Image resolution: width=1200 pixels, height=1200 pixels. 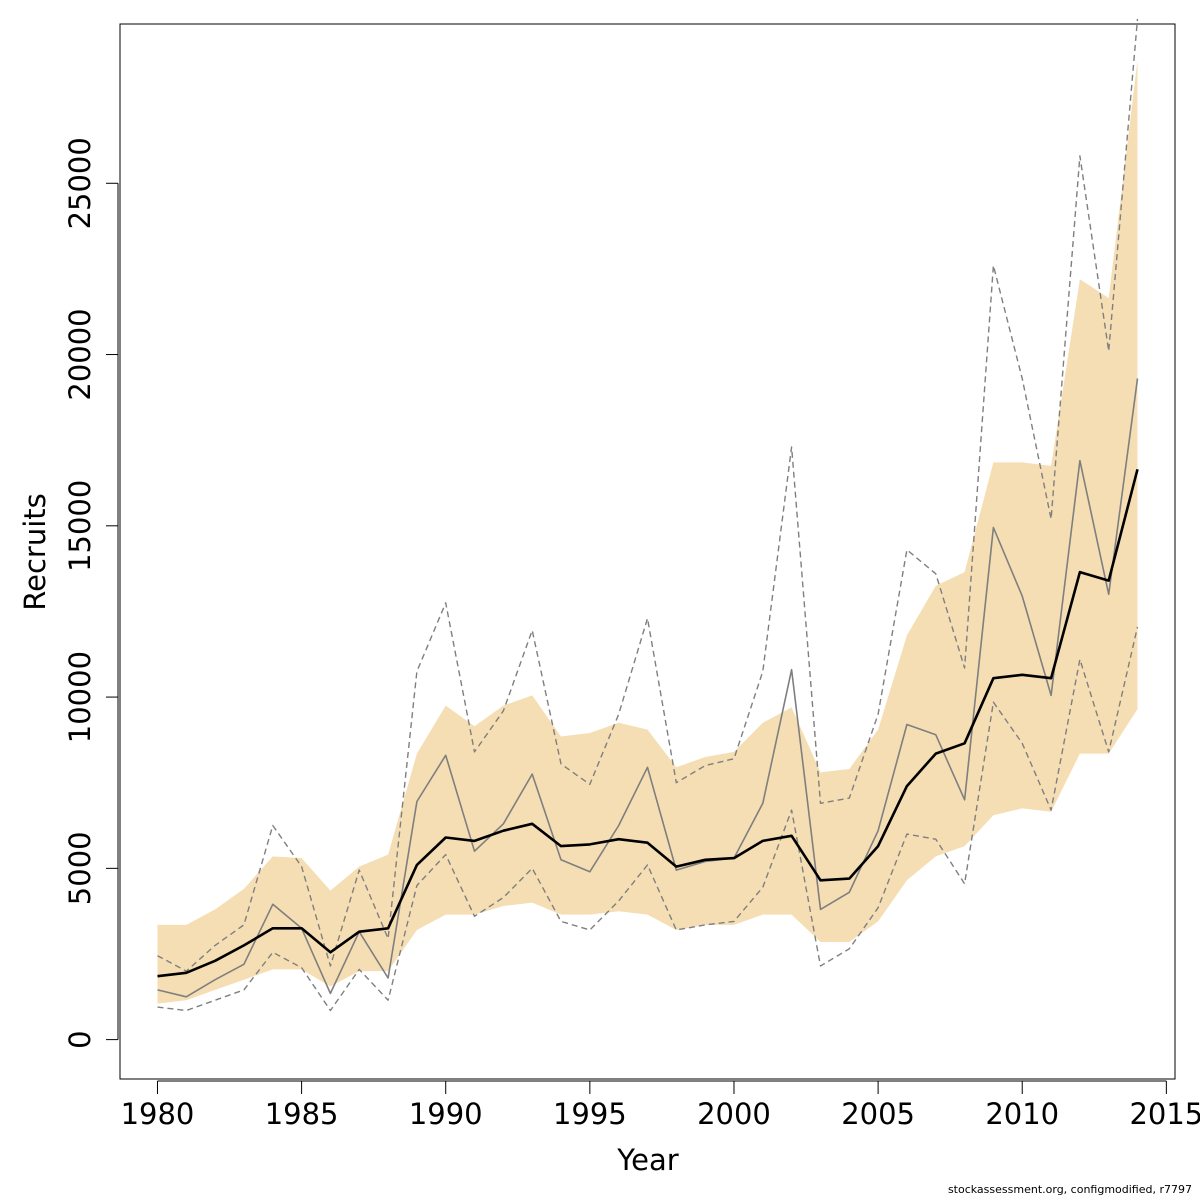 What do you see at coordinates (35, 551) in the screenshot?
I see `y-axis-title: Recruits` at bounding box center [35, 551].